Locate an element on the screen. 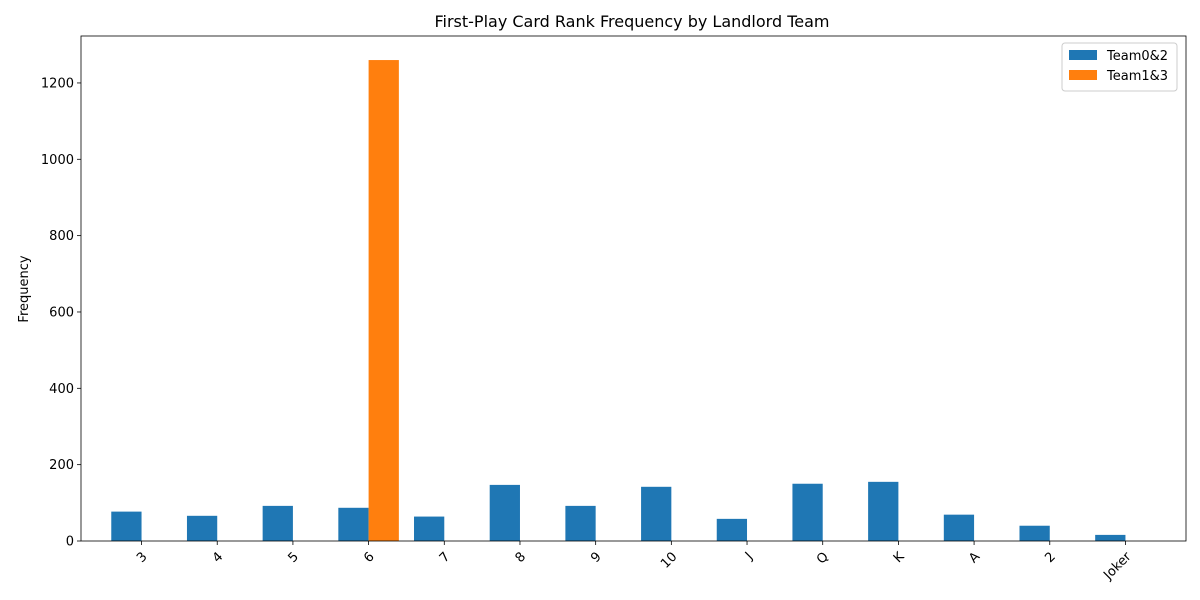 Image resolution: width=1200 pixels, height=600 pixels. bar-team0-2-j is located at coordinates (732, 529).